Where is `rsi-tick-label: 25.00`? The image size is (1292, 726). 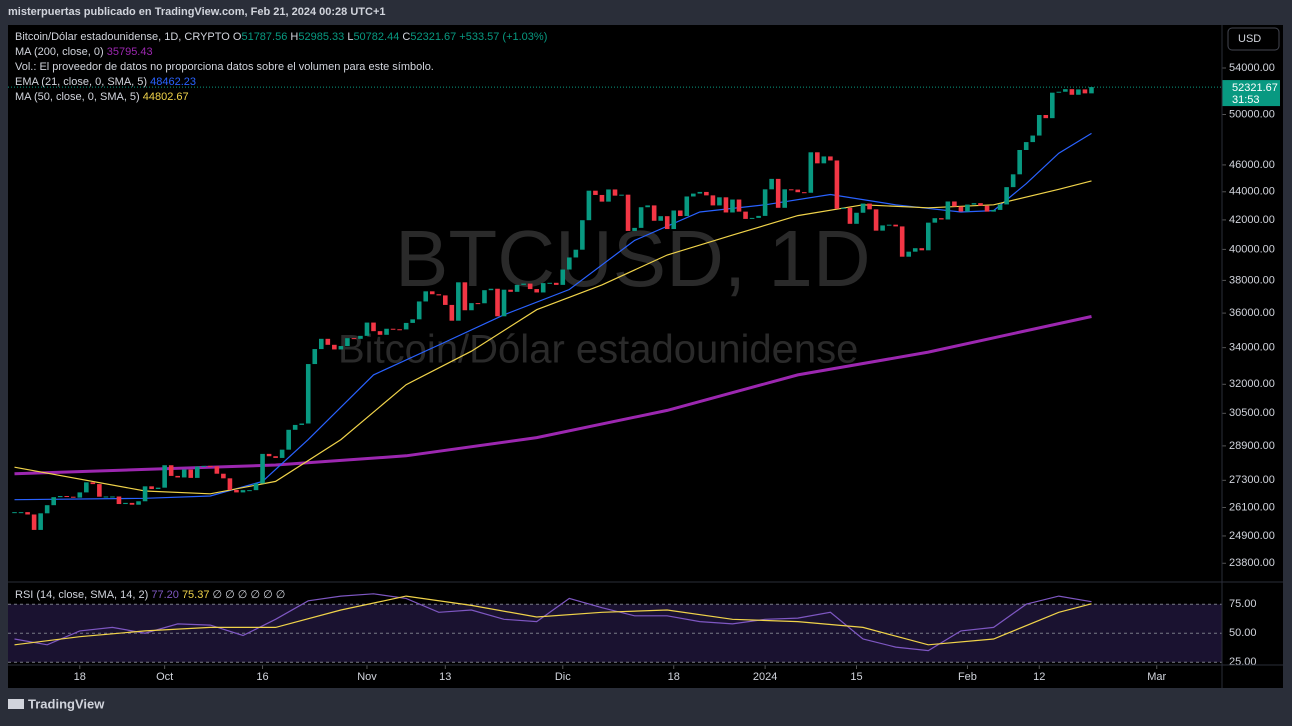
rsi-tick-label: 25.00 is located at coordinates (1243, 662).